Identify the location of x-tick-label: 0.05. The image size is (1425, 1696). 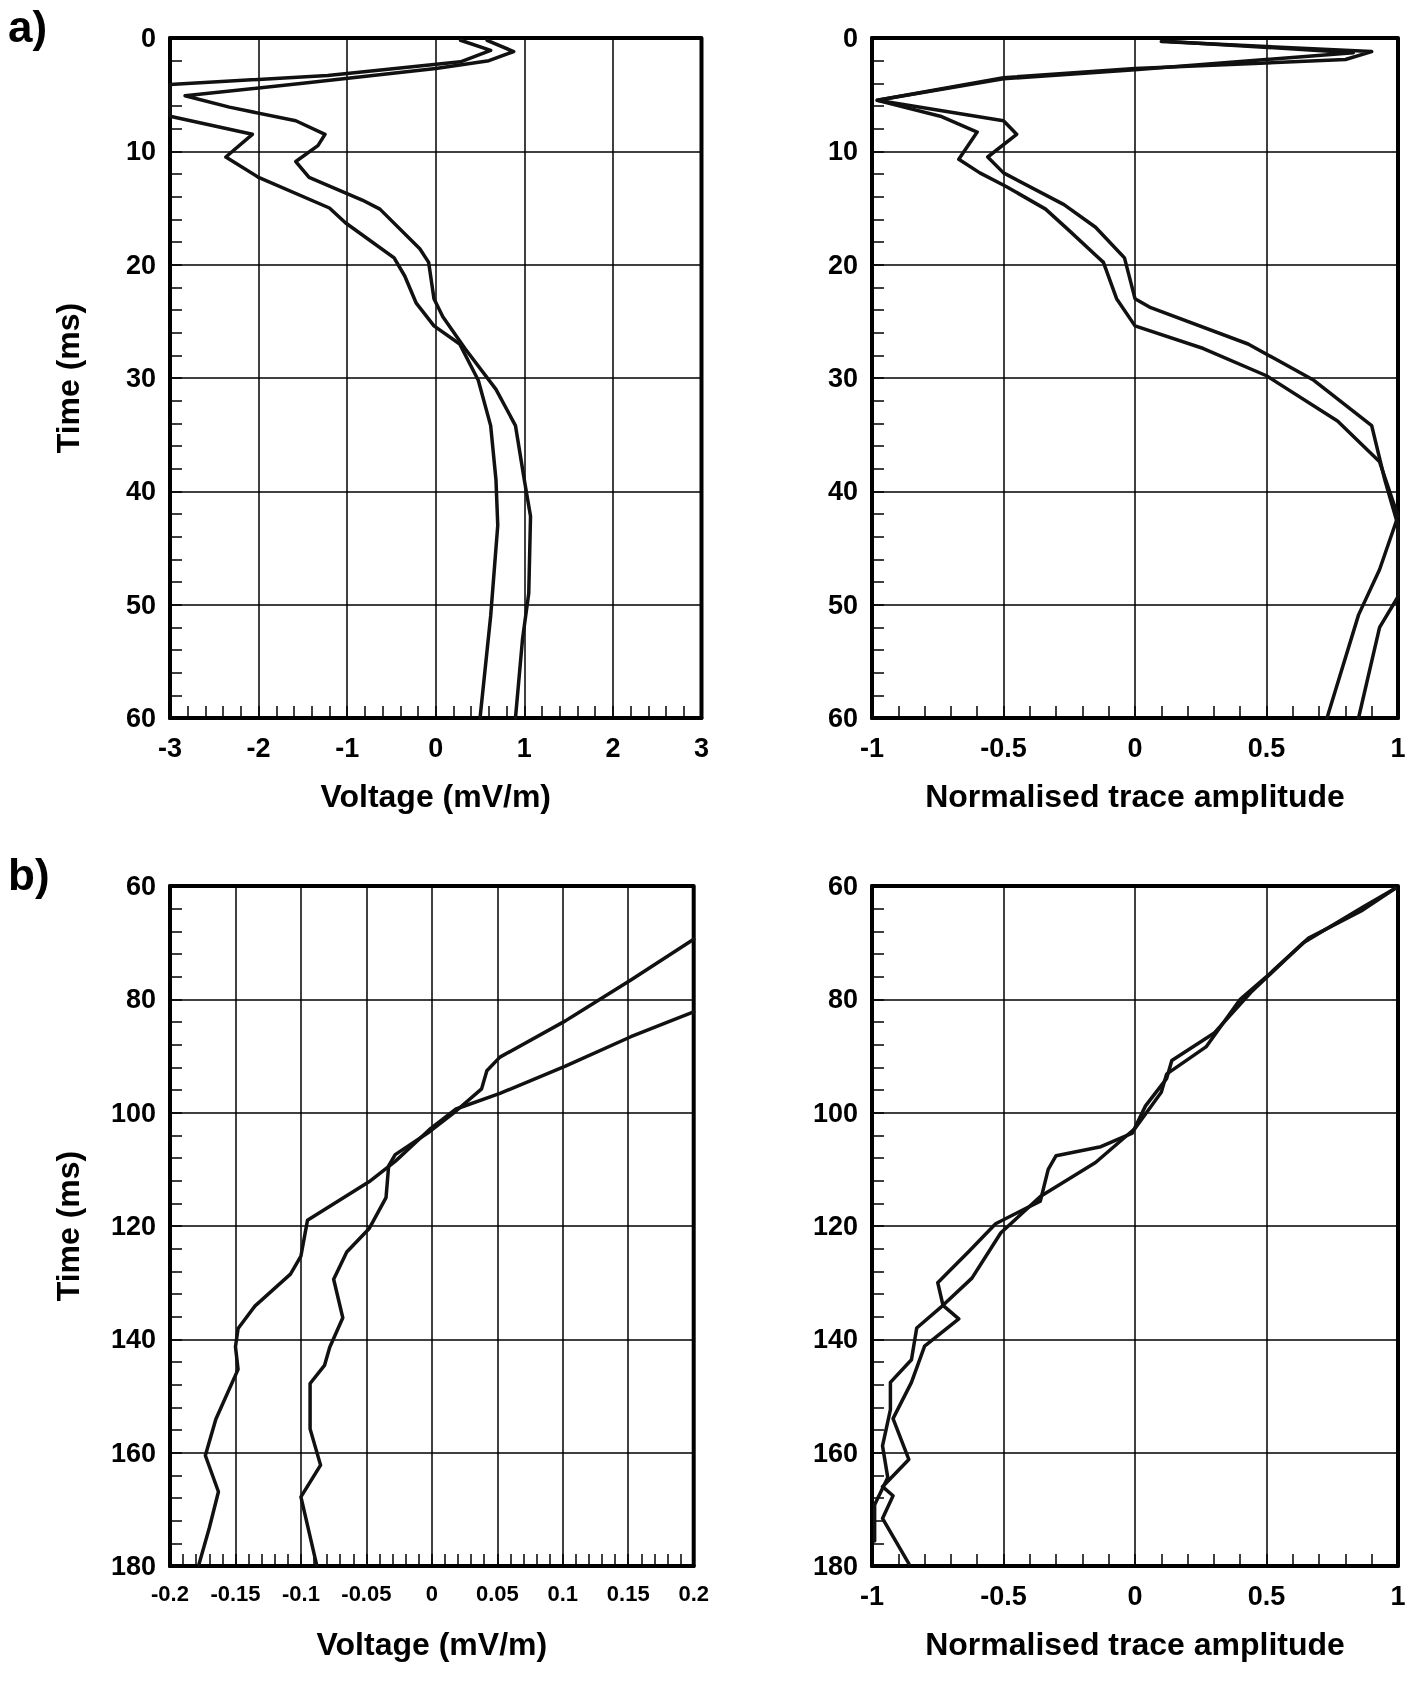
(497, 1593).